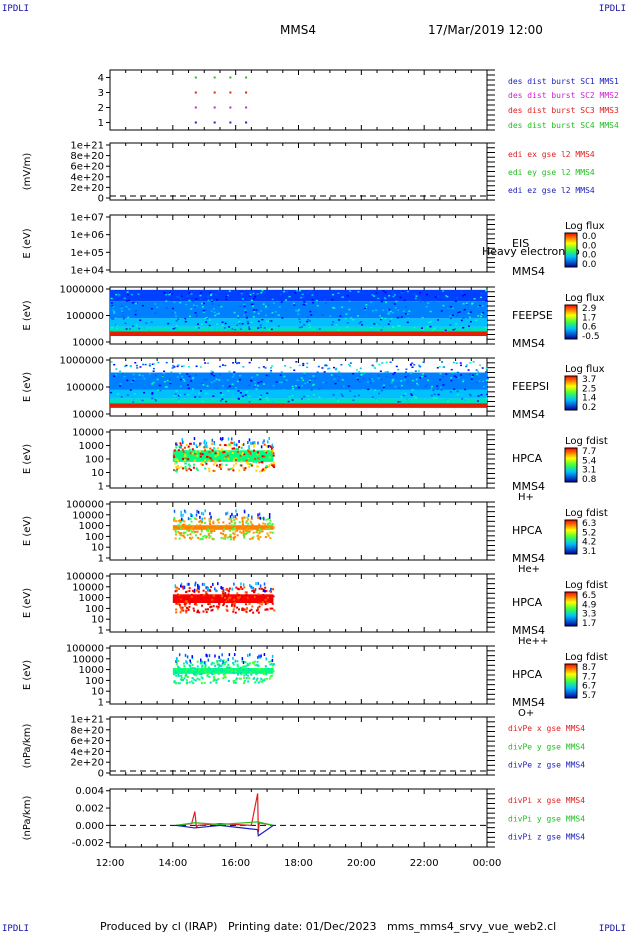  I want to click on x-tick-label: 00:00, so click(487, 863).